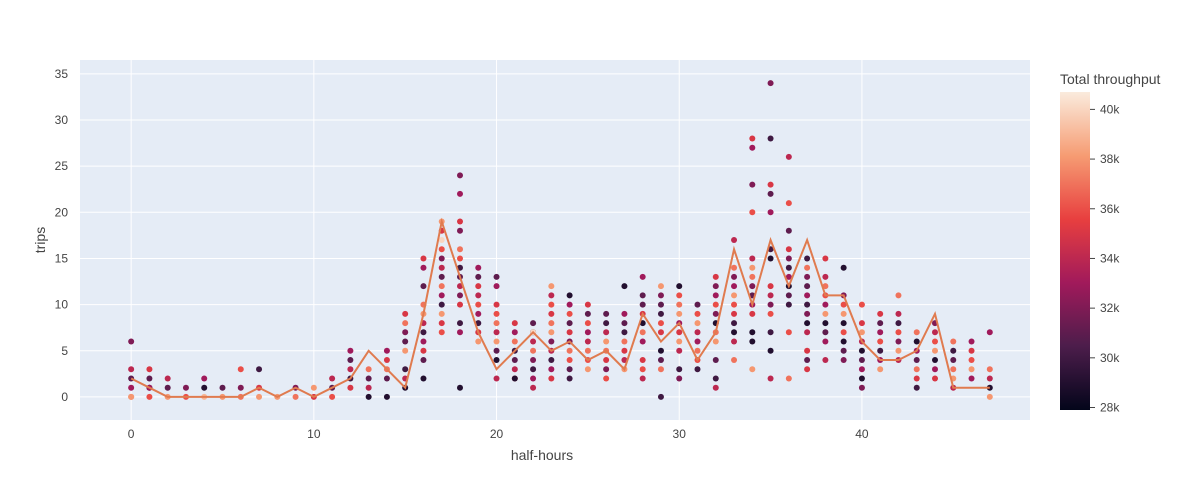 Image resolution: width=1200 pixels, height=500 pixels. What do you see at coordinates (862, 434) in the screenshot?
I see `x-tick-label: 40` at bounding box center [862, 434].